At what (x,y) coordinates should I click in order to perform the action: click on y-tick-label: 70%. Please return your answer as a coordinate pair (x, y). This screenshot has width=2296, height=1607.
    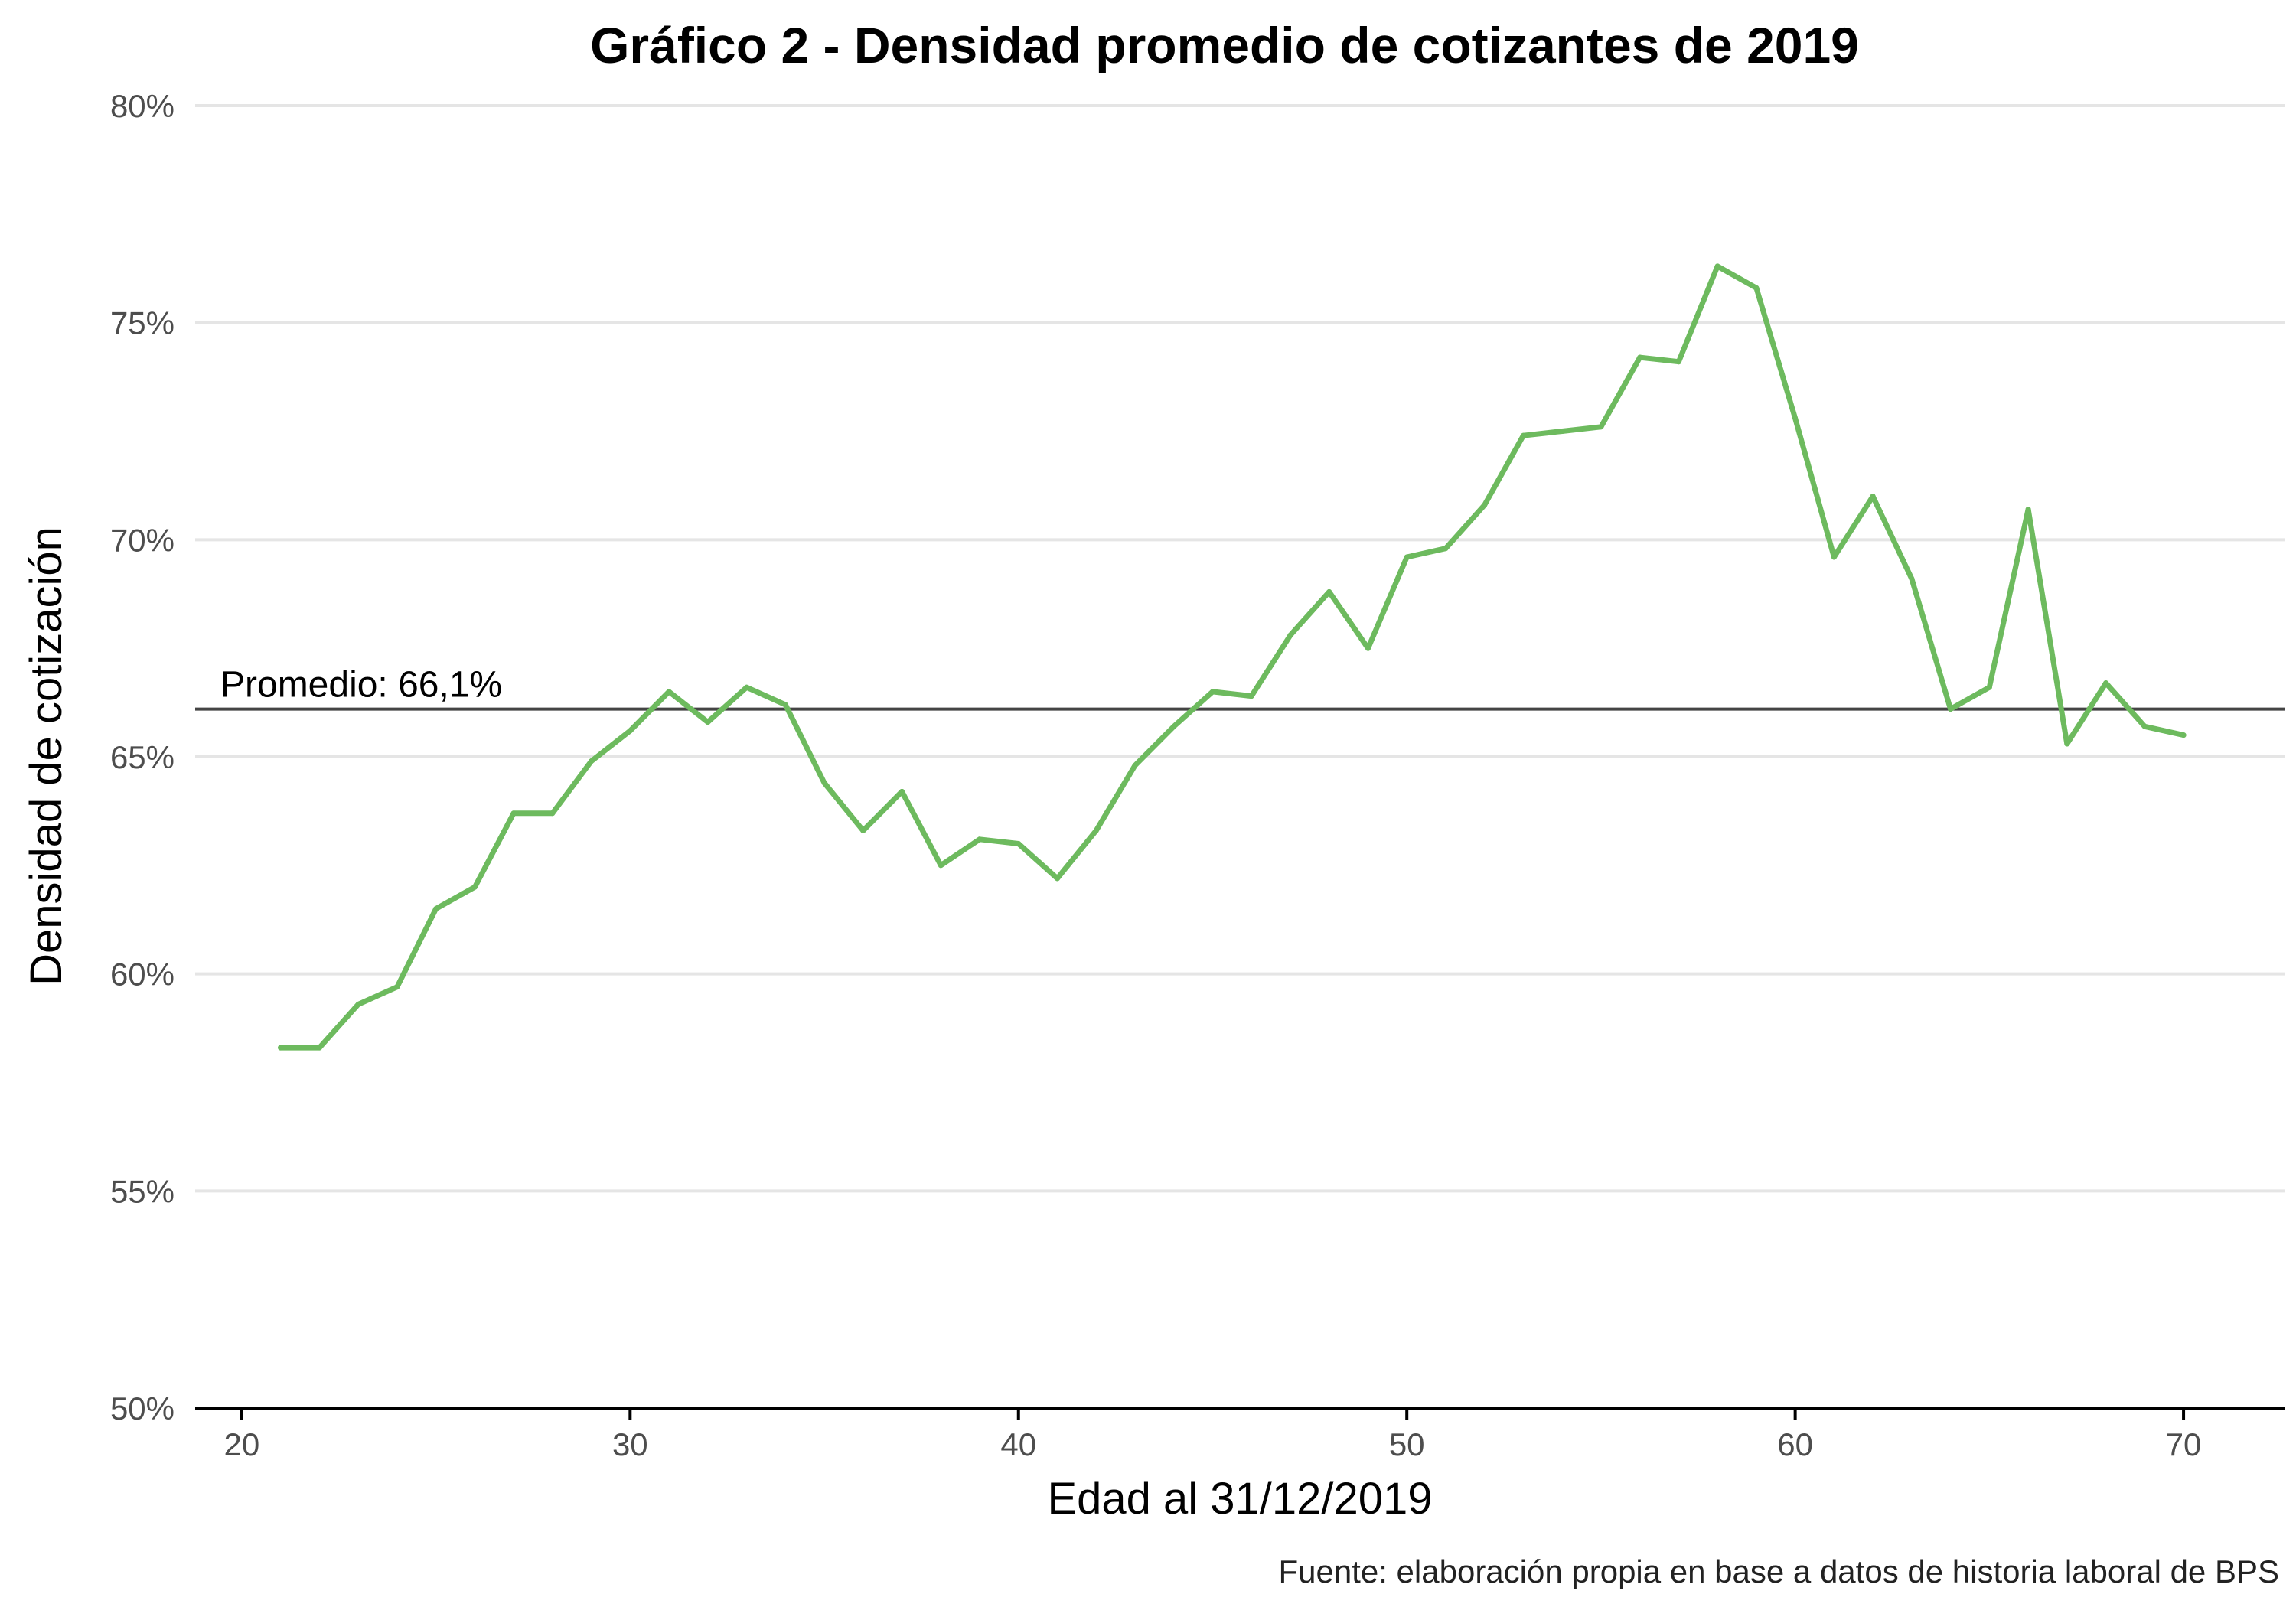
    Looking at the image, I should click on (142, 540).